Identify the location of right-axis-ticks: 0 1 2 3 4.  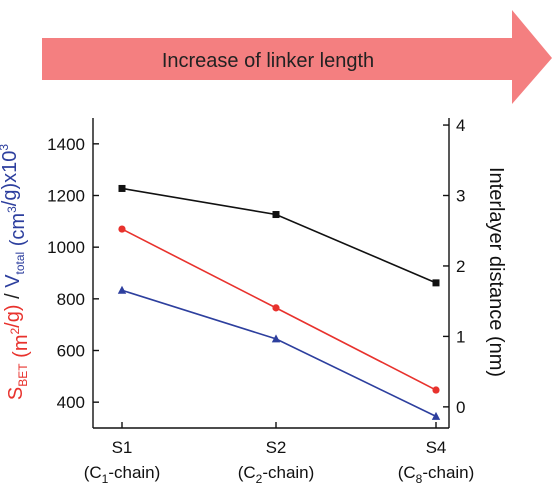
(454, 266).